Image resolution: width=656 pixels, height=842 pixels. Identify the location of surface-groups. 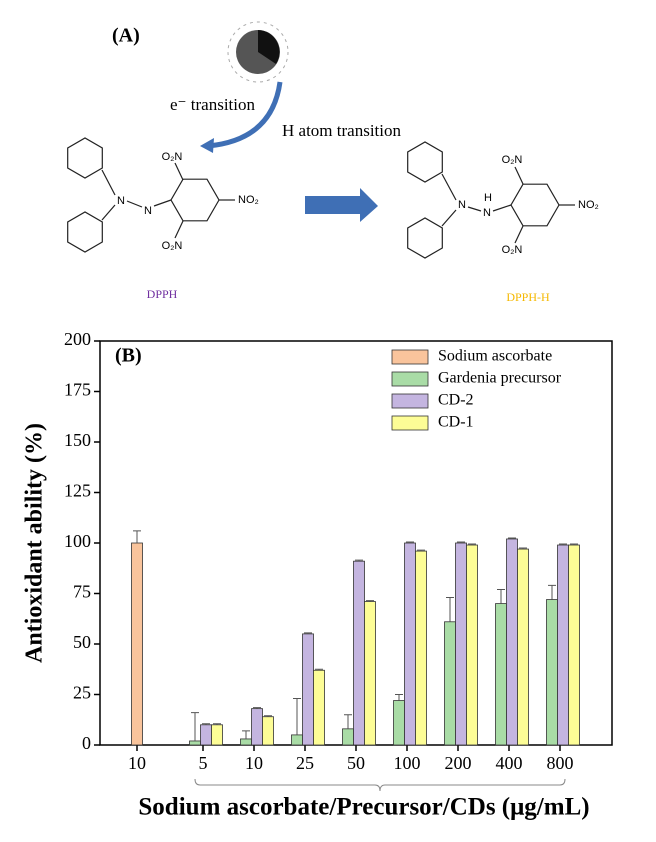
(258, 52).